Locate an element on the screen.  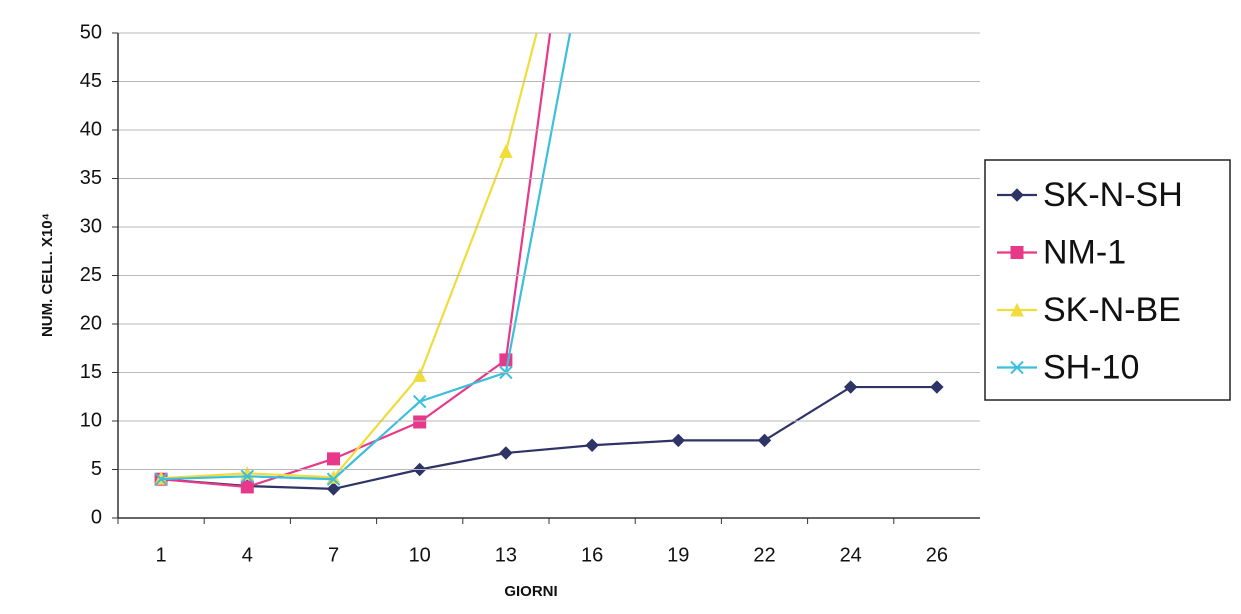
y-tick-label: 10 is located at coordinates (91, 420).